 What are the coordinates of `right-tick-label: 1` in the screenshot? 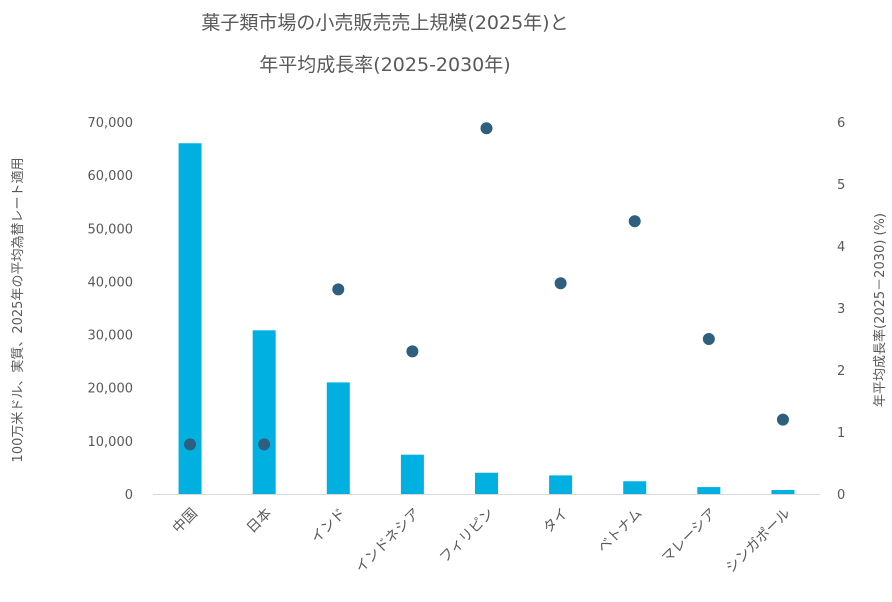 It's located at (841, 433).